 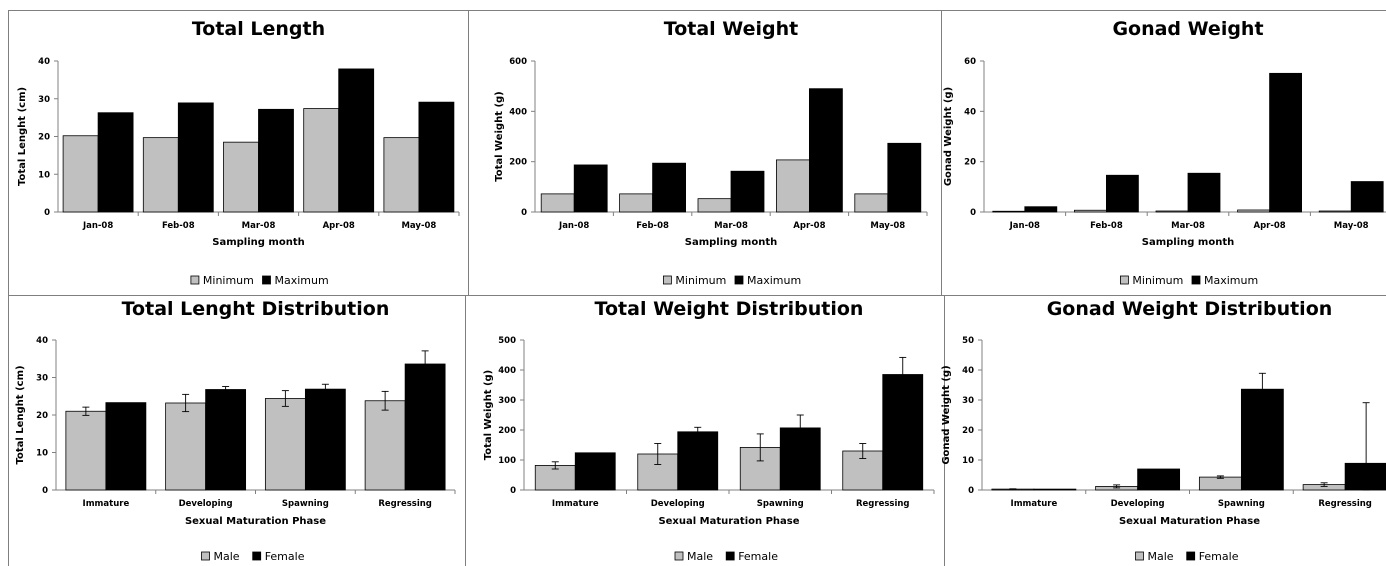 What do you see at coordinates (697, 10) in the screenshot?
I see `frame-top-line` at bounding box center [697, 10].